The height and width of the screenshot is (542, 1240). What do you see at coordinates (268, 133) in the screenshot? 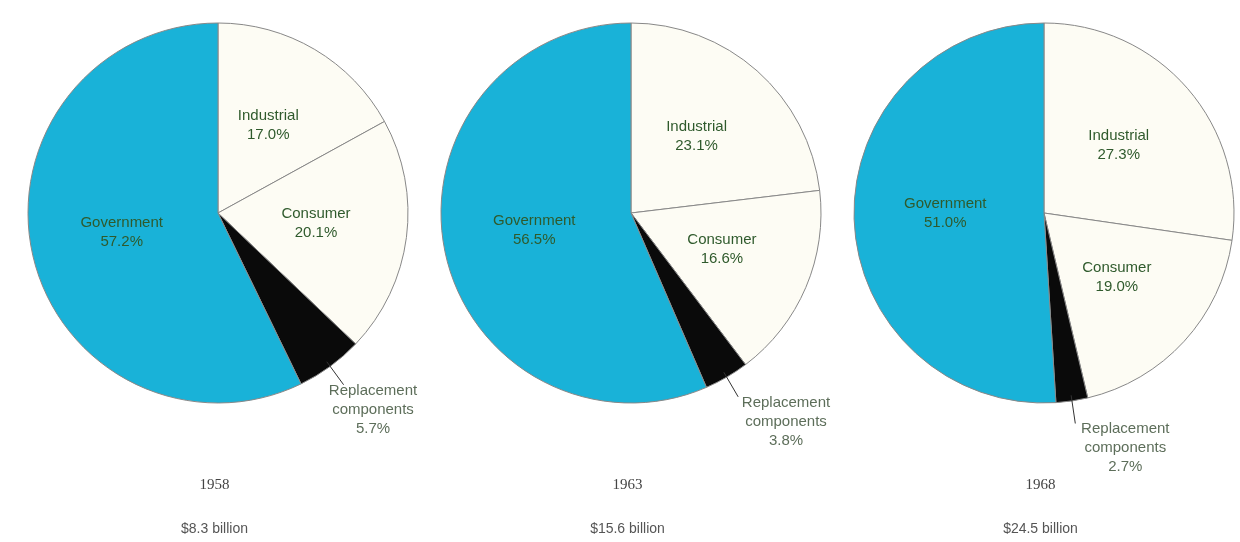
I see `data-label: 17.0%` at bounding box center [268, 133].